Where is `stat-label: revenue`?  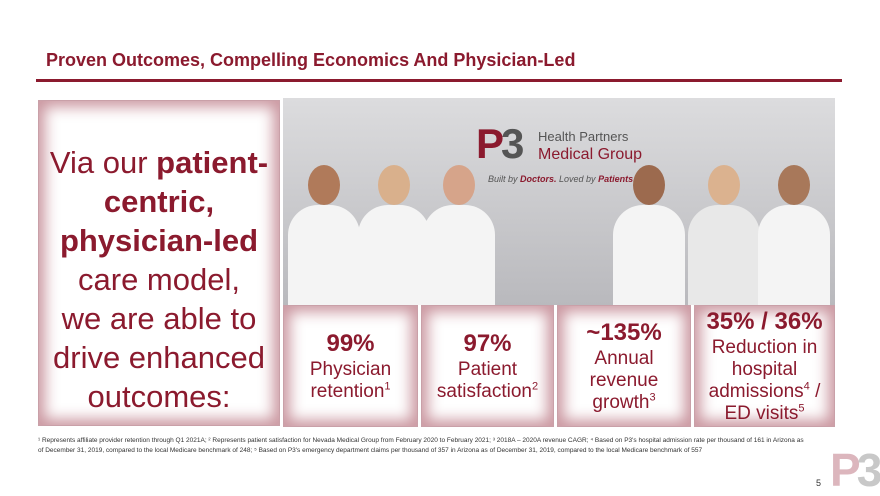
stat-label: revenue is located at coordinates (624, 380).